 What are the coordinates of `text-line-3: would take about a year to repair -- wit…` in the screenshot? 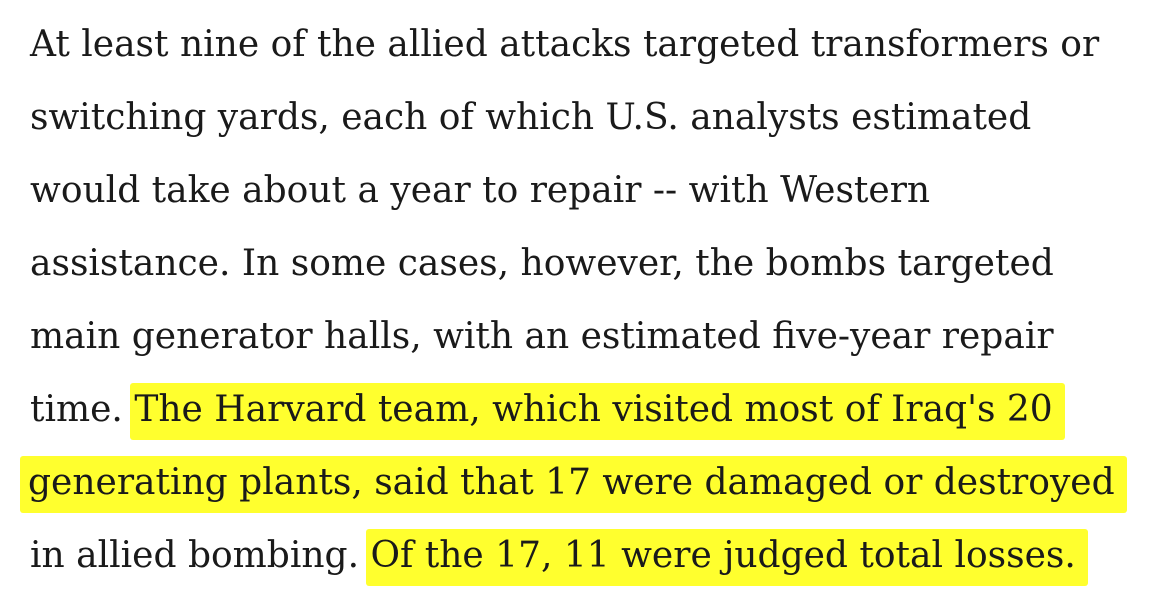 It's located at (480, 190).